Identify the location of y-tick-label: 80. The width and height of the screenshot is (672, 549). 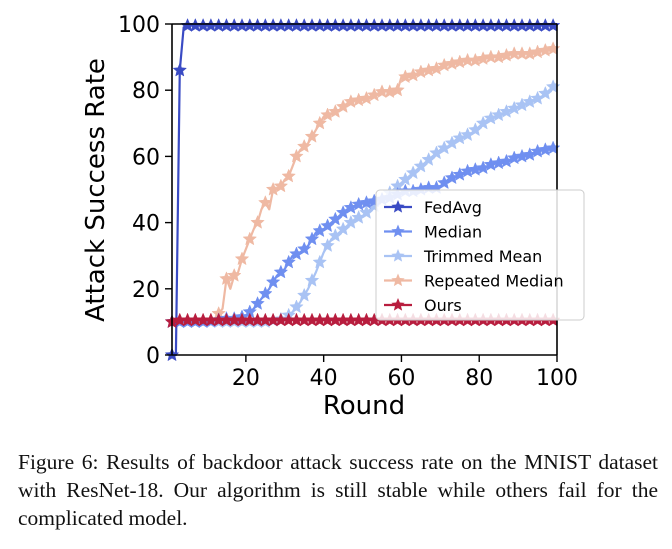
(146, 91).